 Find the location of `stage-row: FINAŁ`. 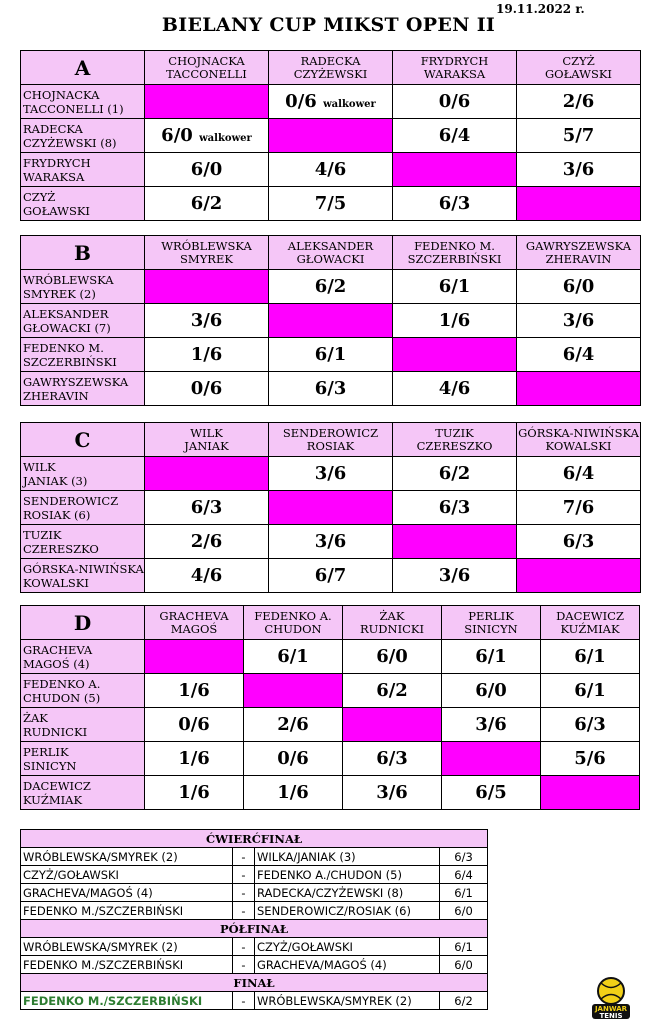

stage-row: FINAŁ is located at coordinates (254, 982).